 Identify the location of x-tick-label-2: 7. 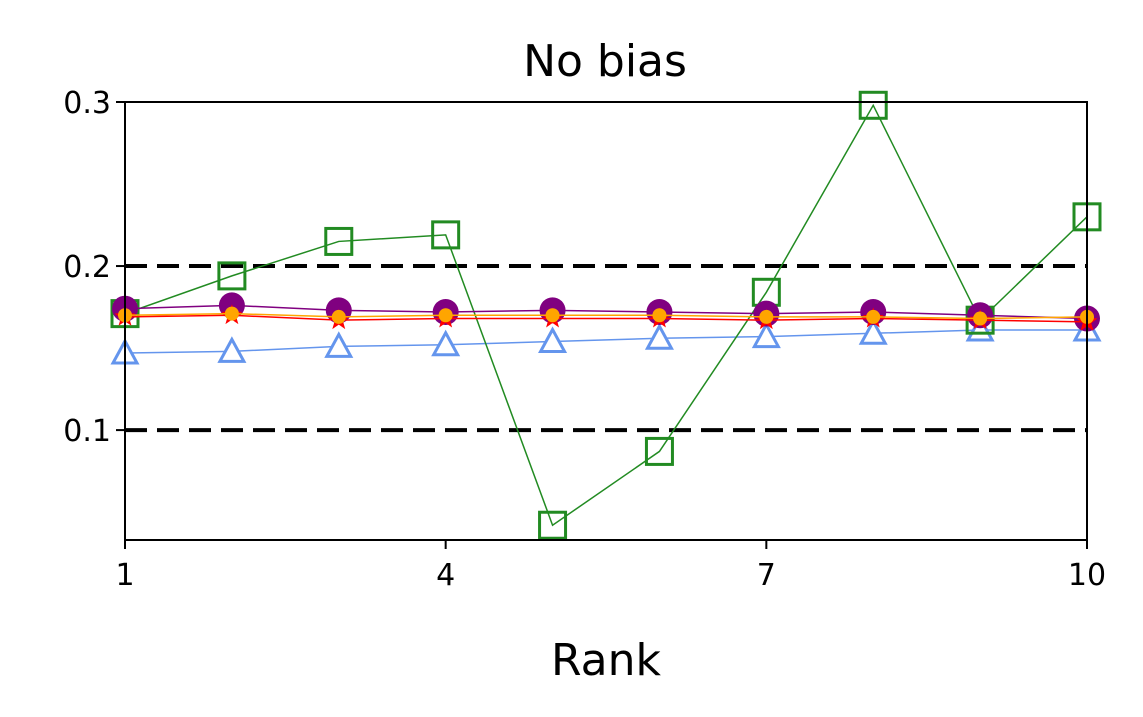
(766, 575).